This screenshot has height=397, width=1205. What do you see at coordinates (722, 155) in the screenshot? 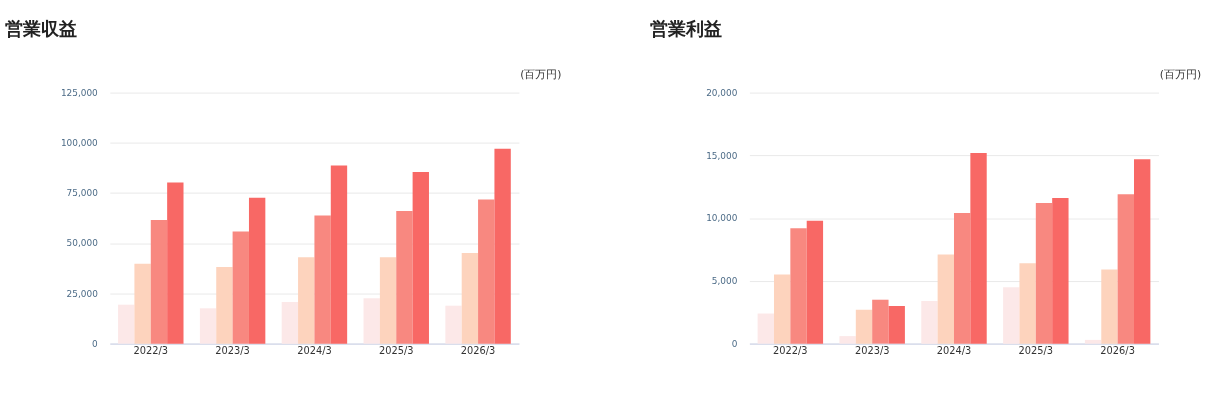
I see `y-tick-label: 15,000` at bounding box center [722, 155].